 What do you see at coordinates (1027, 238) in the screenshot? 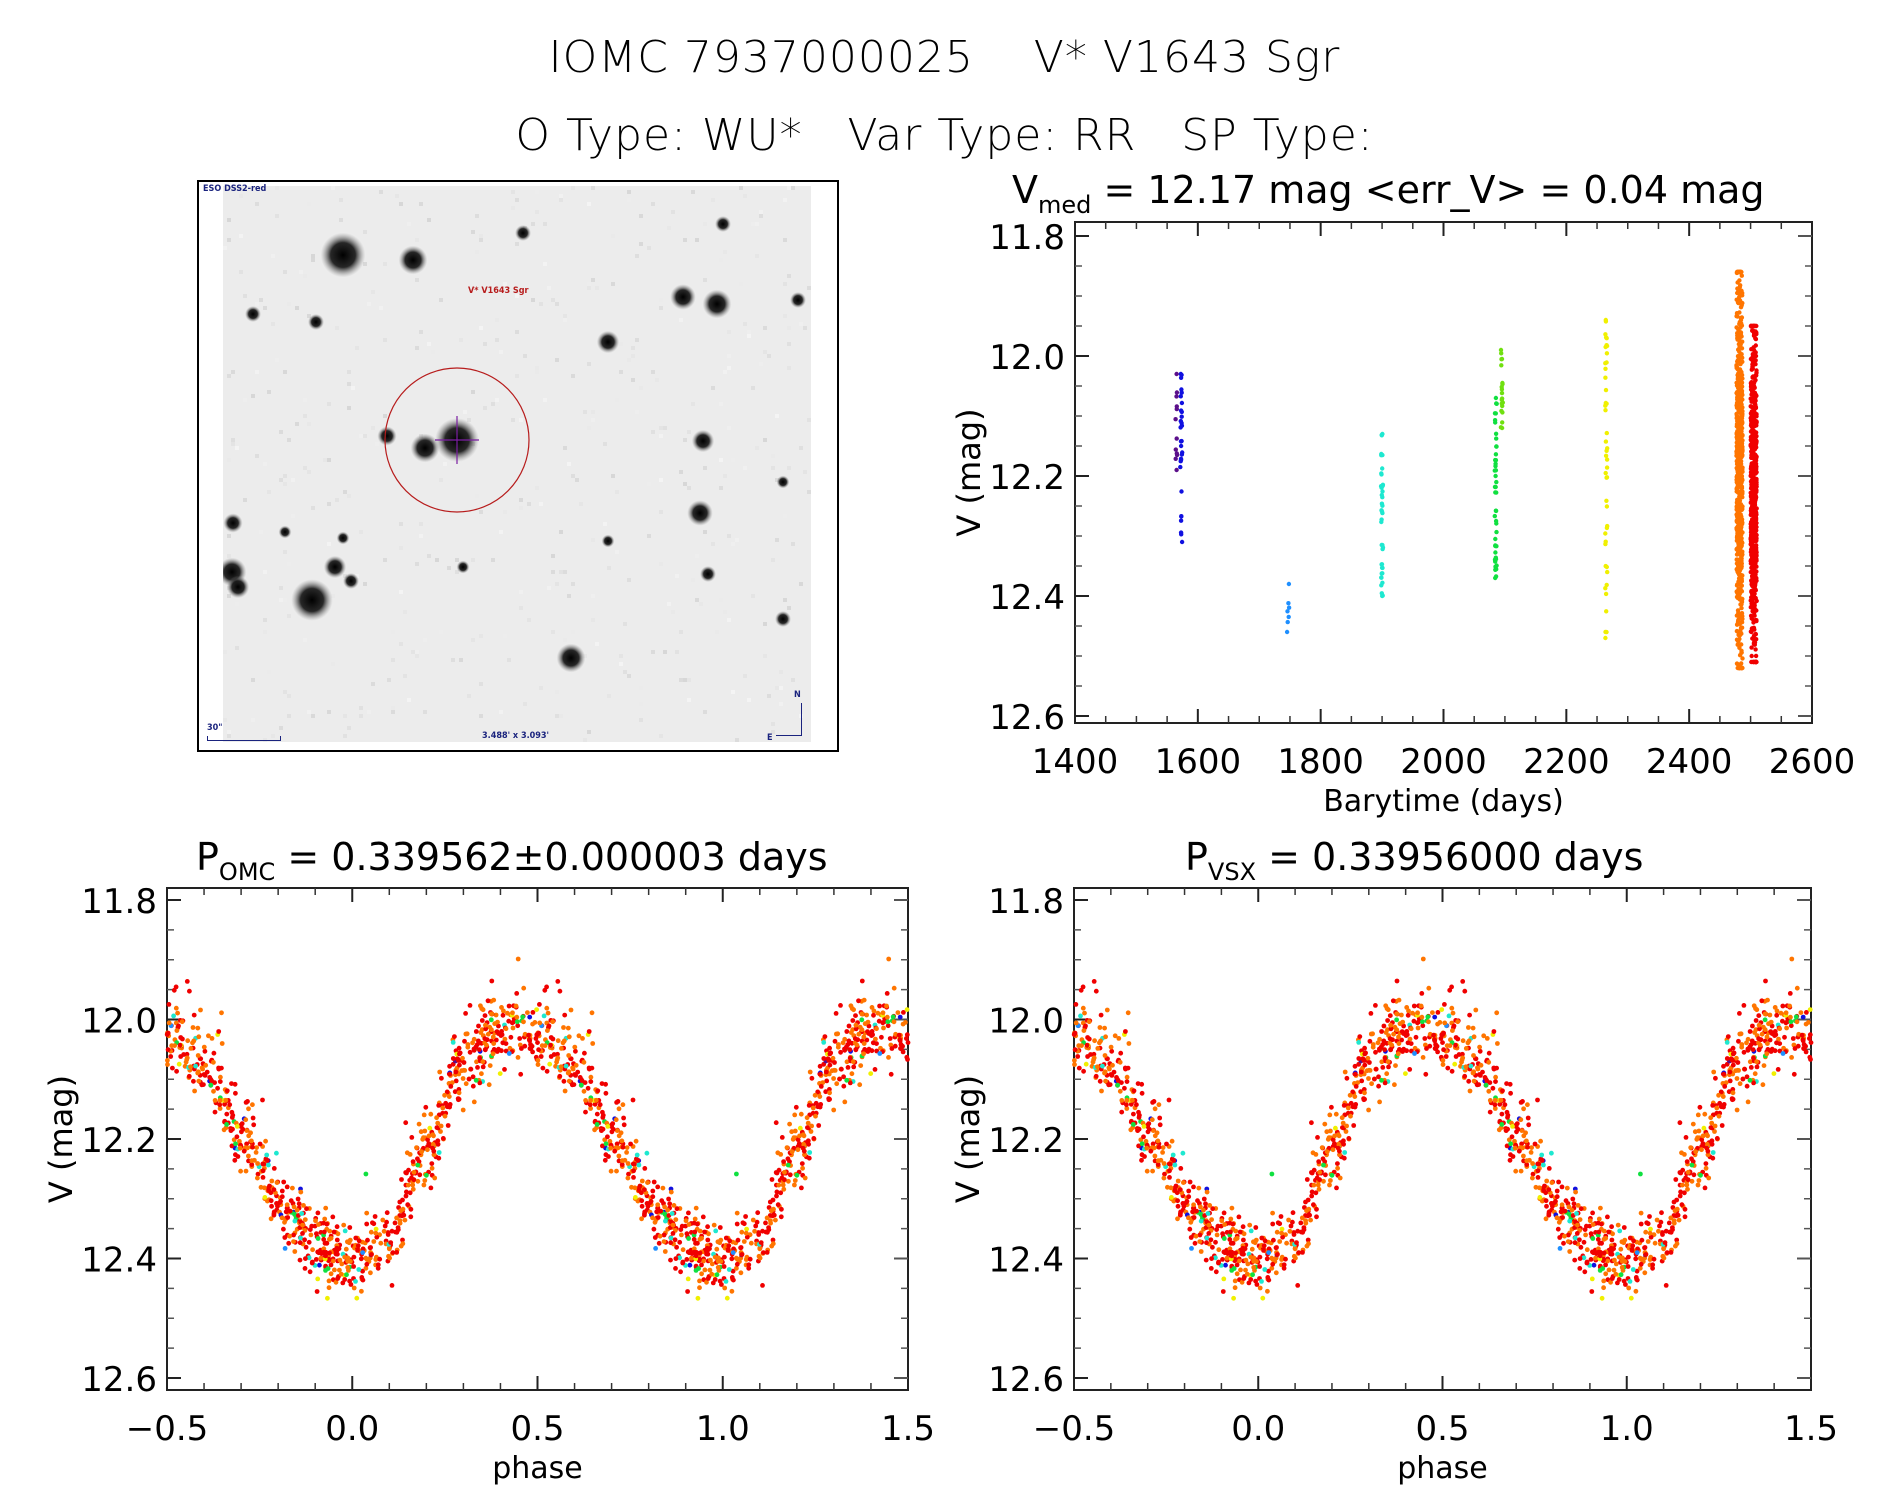
I see `timeseries-ytick-label: 11.8` at bounding box center [1027, 238].